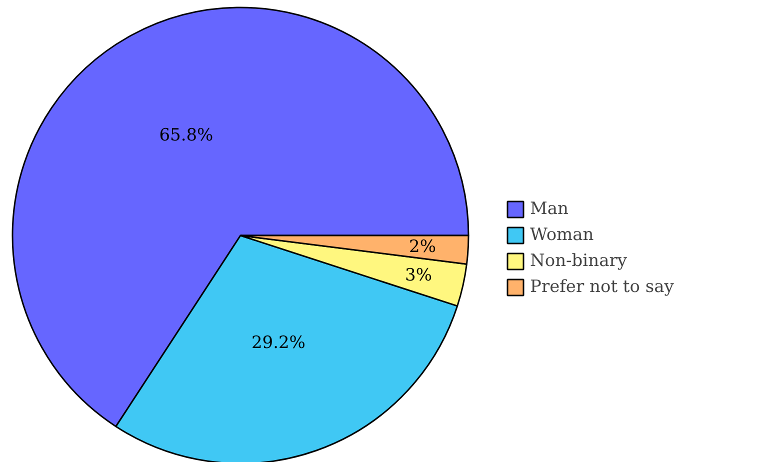 This screenshot has width=764, height=462. What do you see at coordinates (278, 343) in the screenshot?
I see `data-label: 29.2%` at bounding box center [278, 343].